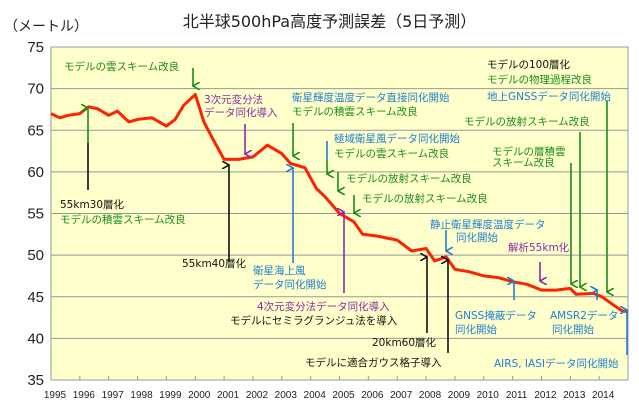  I want to click on annotation: 静止衛星輝度温度データ, so click(488, 225).